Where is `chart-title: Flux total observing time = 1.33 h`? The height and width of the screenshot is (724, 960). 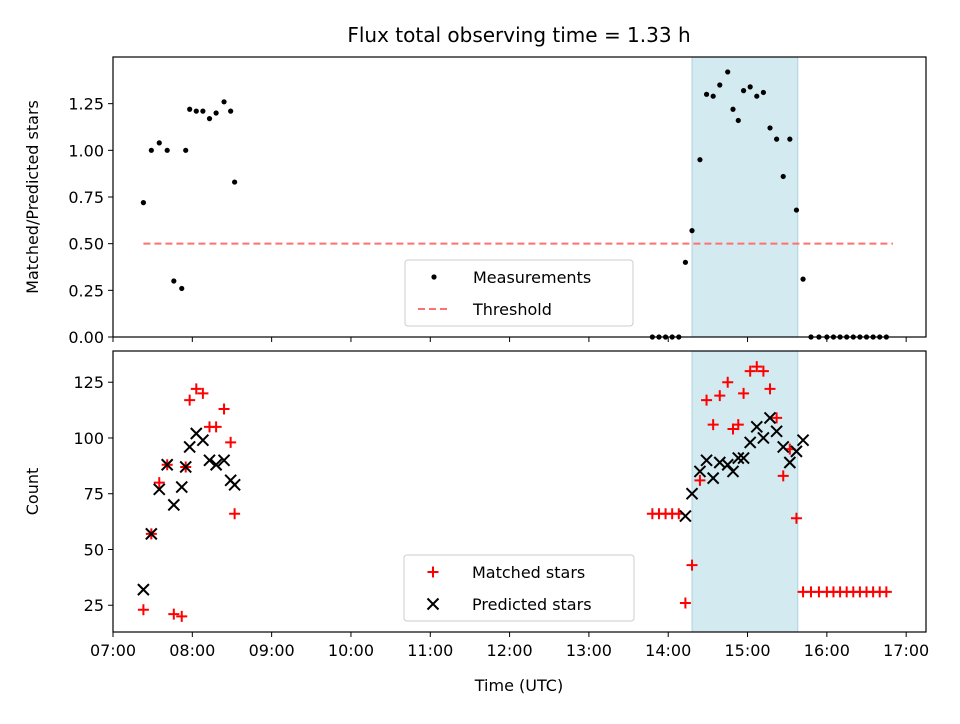
chart-title: Flux total observing time = 1.33 h is located at coordinates (518, 35).